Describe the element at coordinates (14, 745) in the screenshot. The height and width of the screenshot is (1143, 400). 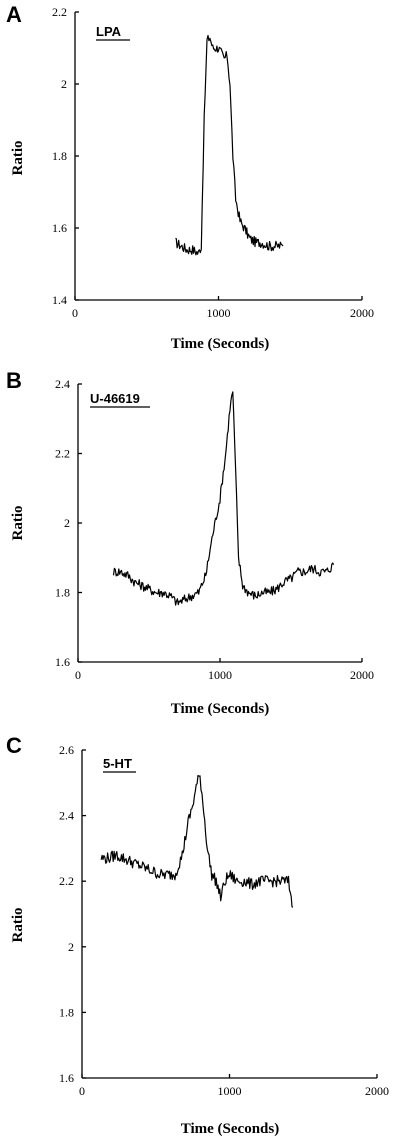
I see `panel-letter-c: C` at that location.